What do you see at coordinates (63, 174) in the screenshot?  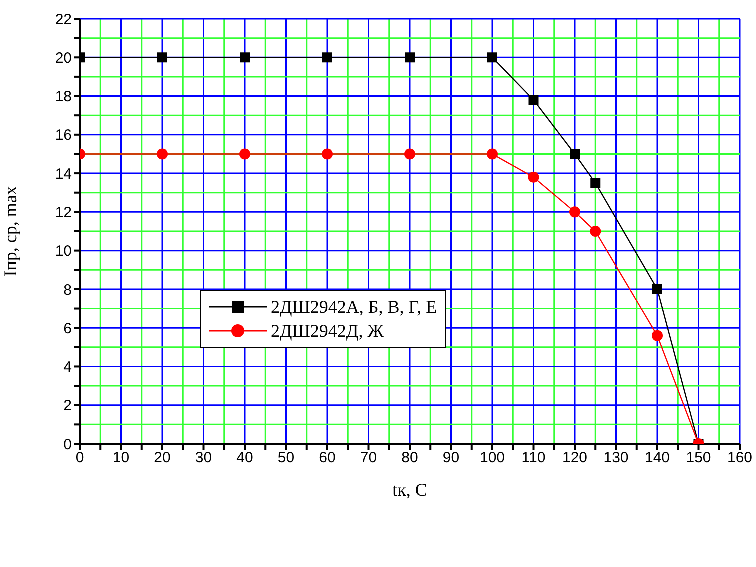 I see `y-tick-label: 14` at bounding box center [63, 174].